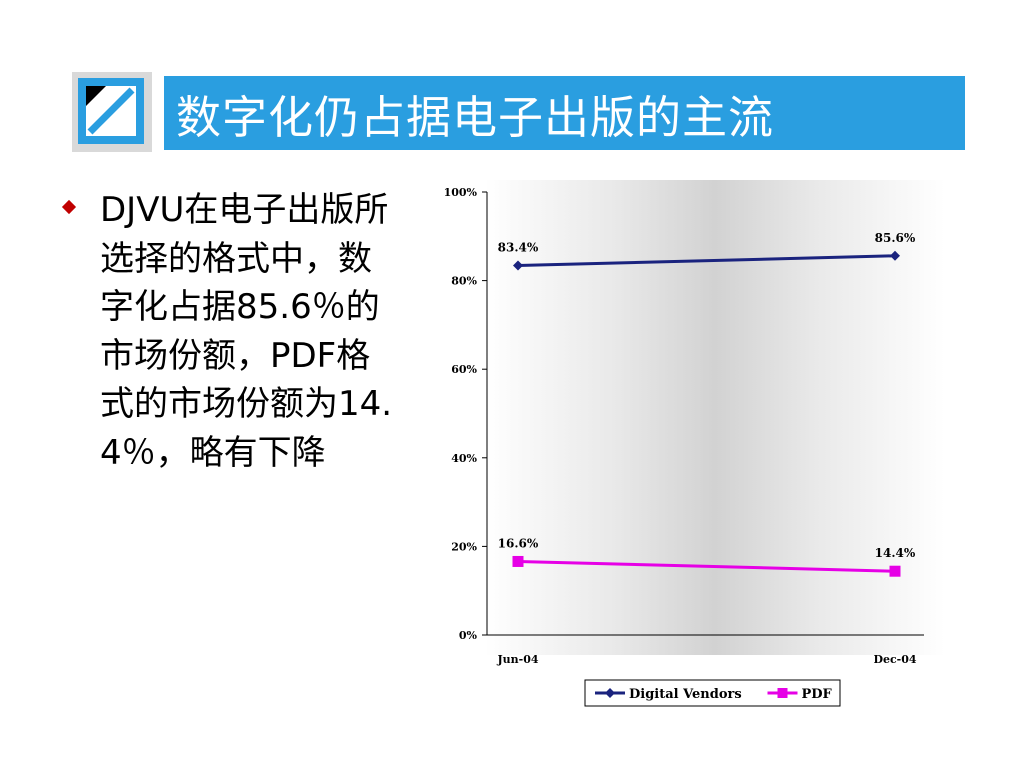 The image size is (1024, 768). Describe the element at coordinates (894, 659) in the screenshot. I see `x-tick-label: Dec-04` at that location.